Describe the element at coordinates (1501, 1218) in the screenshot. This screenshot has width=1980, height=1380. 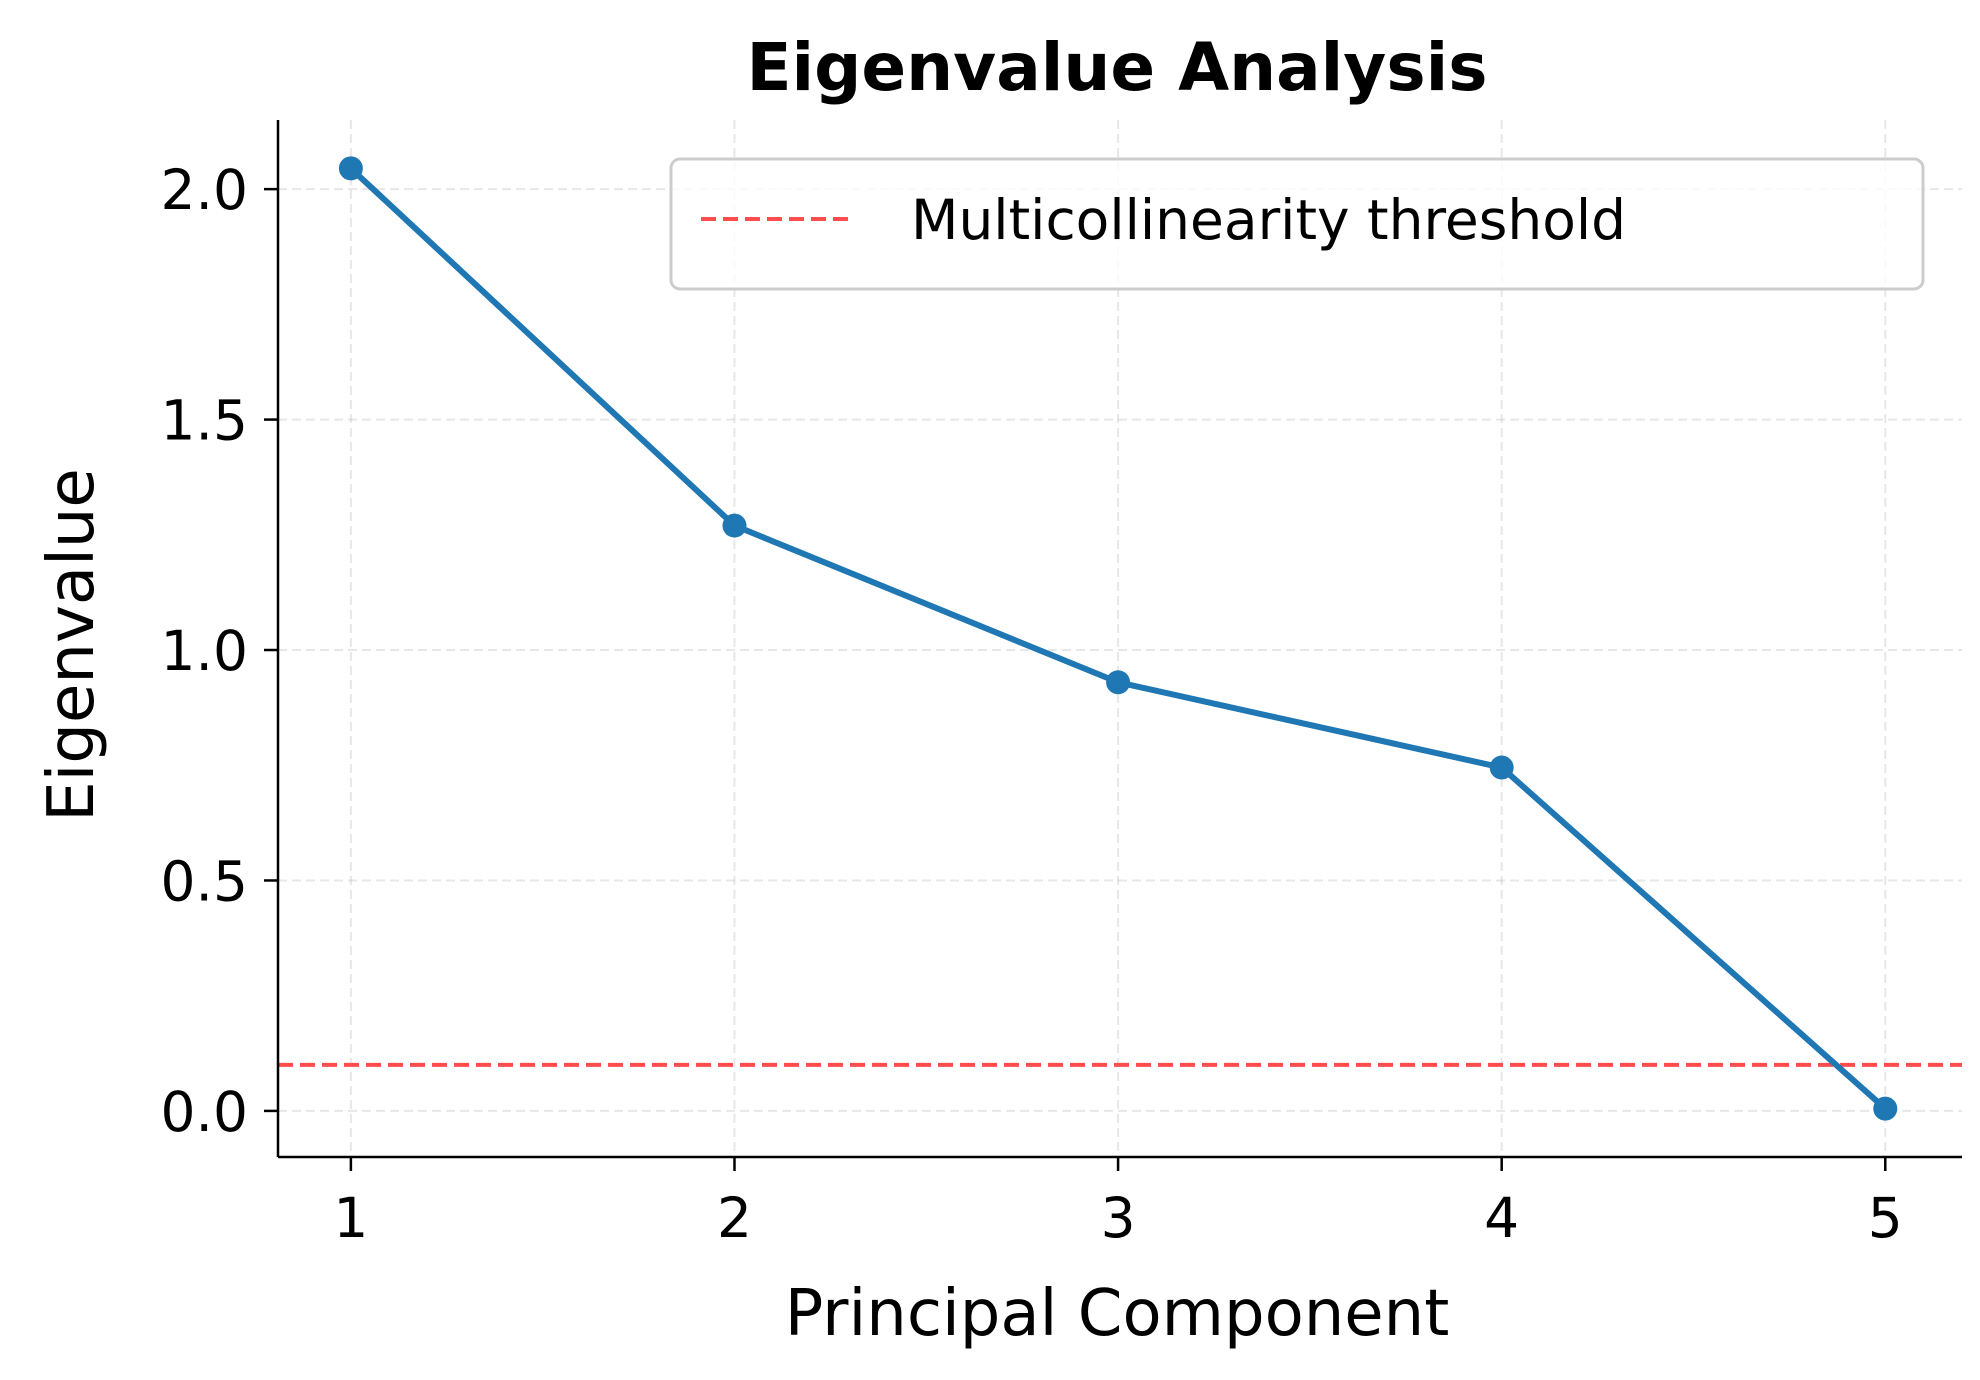
I see `x-tick-label-4: 4` at that location.